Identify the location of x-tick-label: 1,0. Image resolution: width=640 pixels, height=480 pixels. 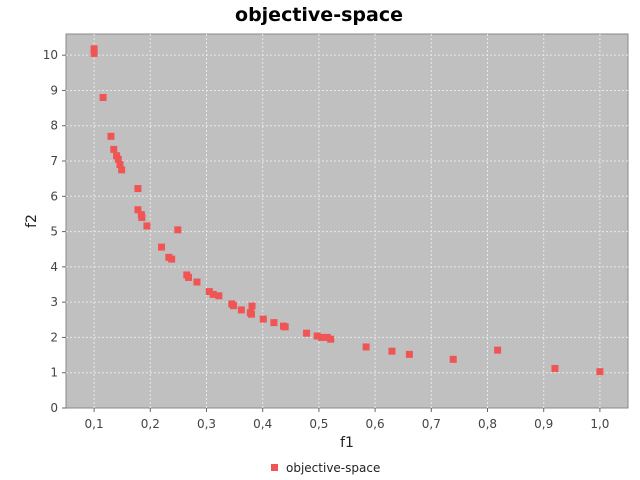
(599, 424).